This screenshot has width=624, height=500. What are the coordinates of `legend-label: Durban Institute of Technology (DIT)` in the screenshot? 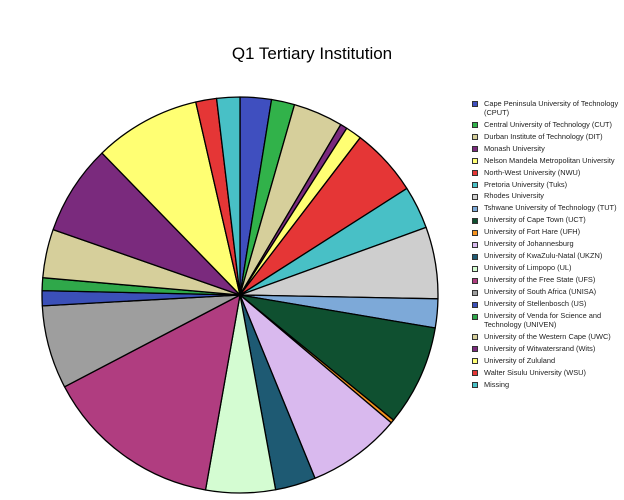 It's located at (543, 136).